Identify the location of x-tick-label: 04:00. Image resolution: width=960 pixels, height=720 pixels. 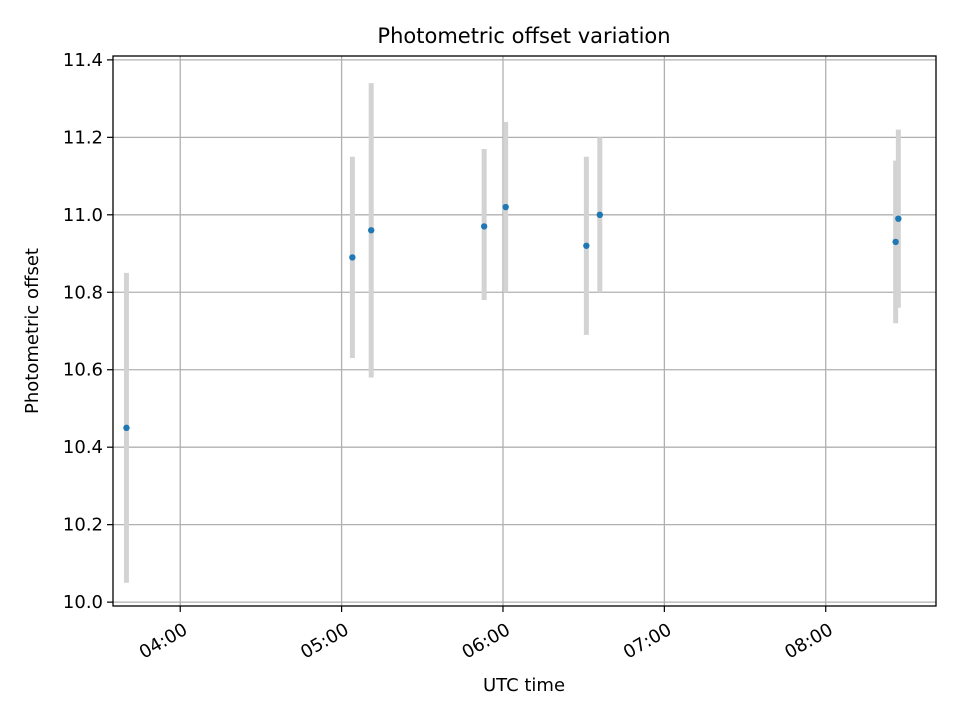
(163, 641).